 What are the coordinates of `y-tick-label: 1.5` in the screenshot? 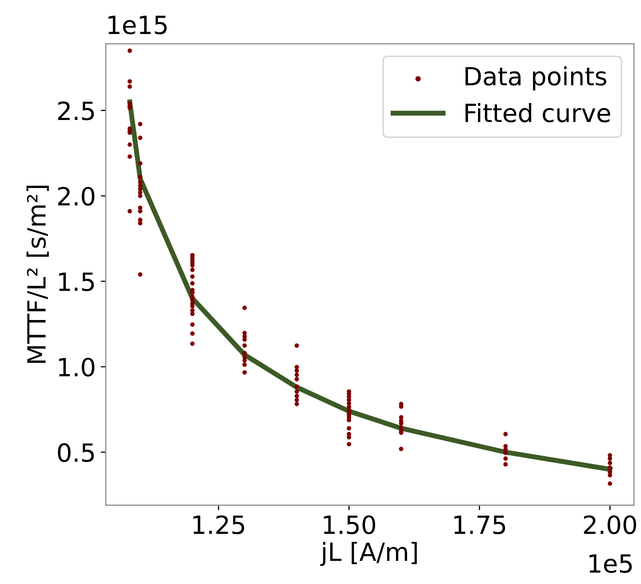 It's located at (76, 282).